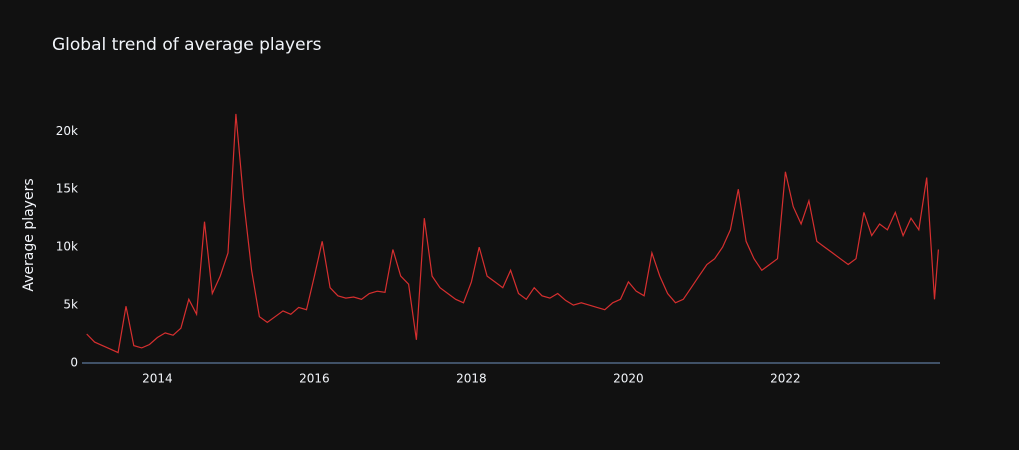 This screenshot has height=450, width=1019. Describe the element at coordinates (628, 379) in the screenshot. I see `x-tick-label: 2020` at that location.